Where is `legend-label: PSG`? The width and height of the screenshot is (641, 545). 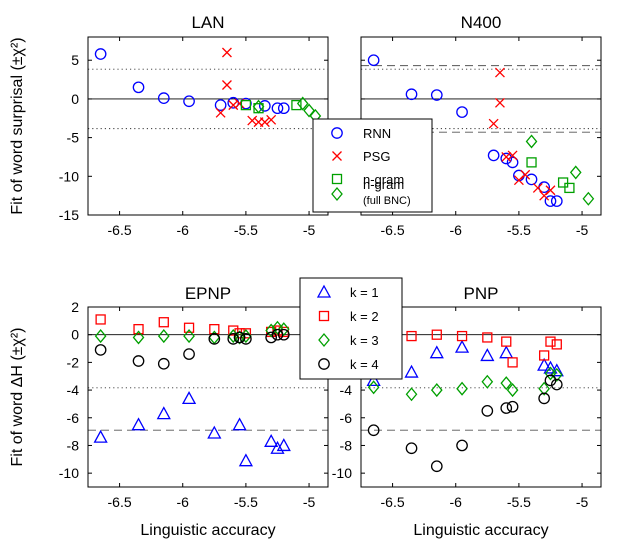
legend-label: PSG is located at coordinates (376, 156).